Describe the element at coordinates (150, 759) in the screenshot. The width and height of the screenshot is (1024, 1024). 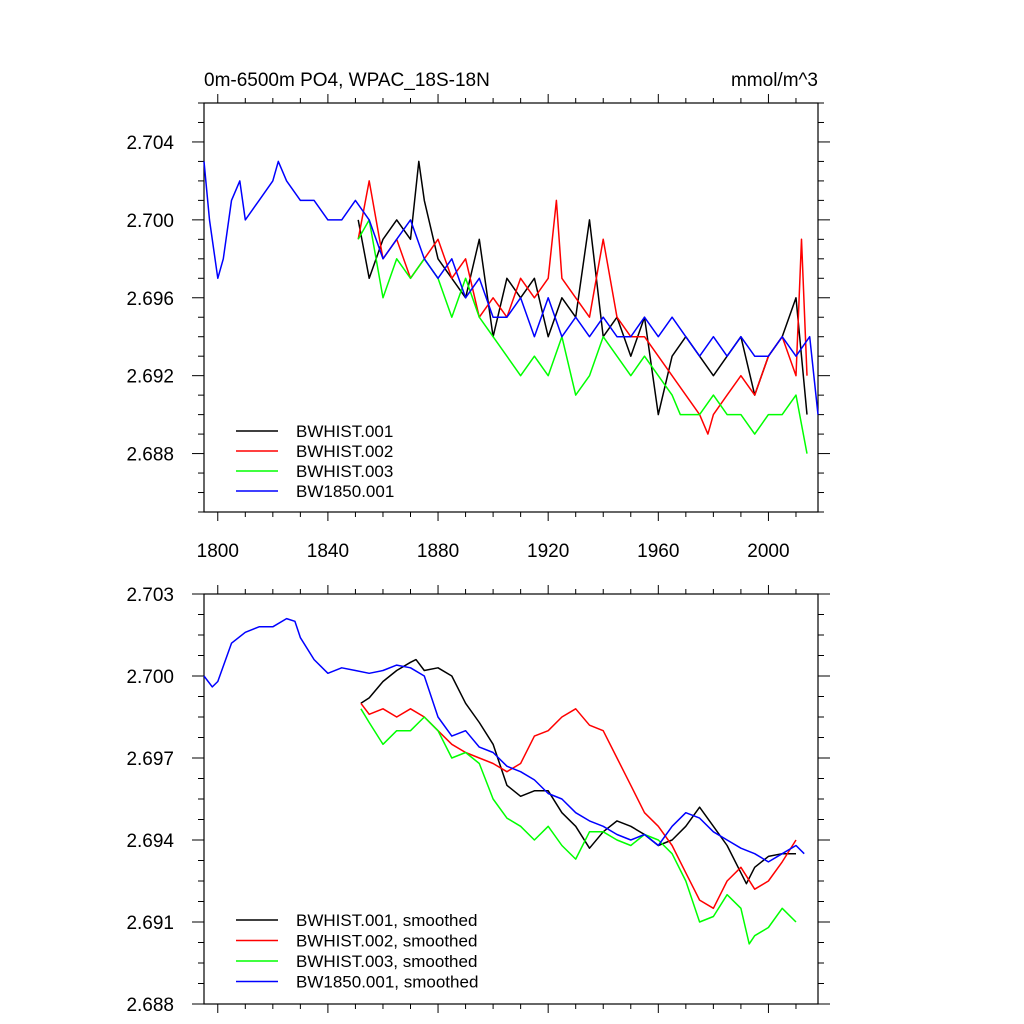
I see `bottom-ytick-label: 2.697` at that location.